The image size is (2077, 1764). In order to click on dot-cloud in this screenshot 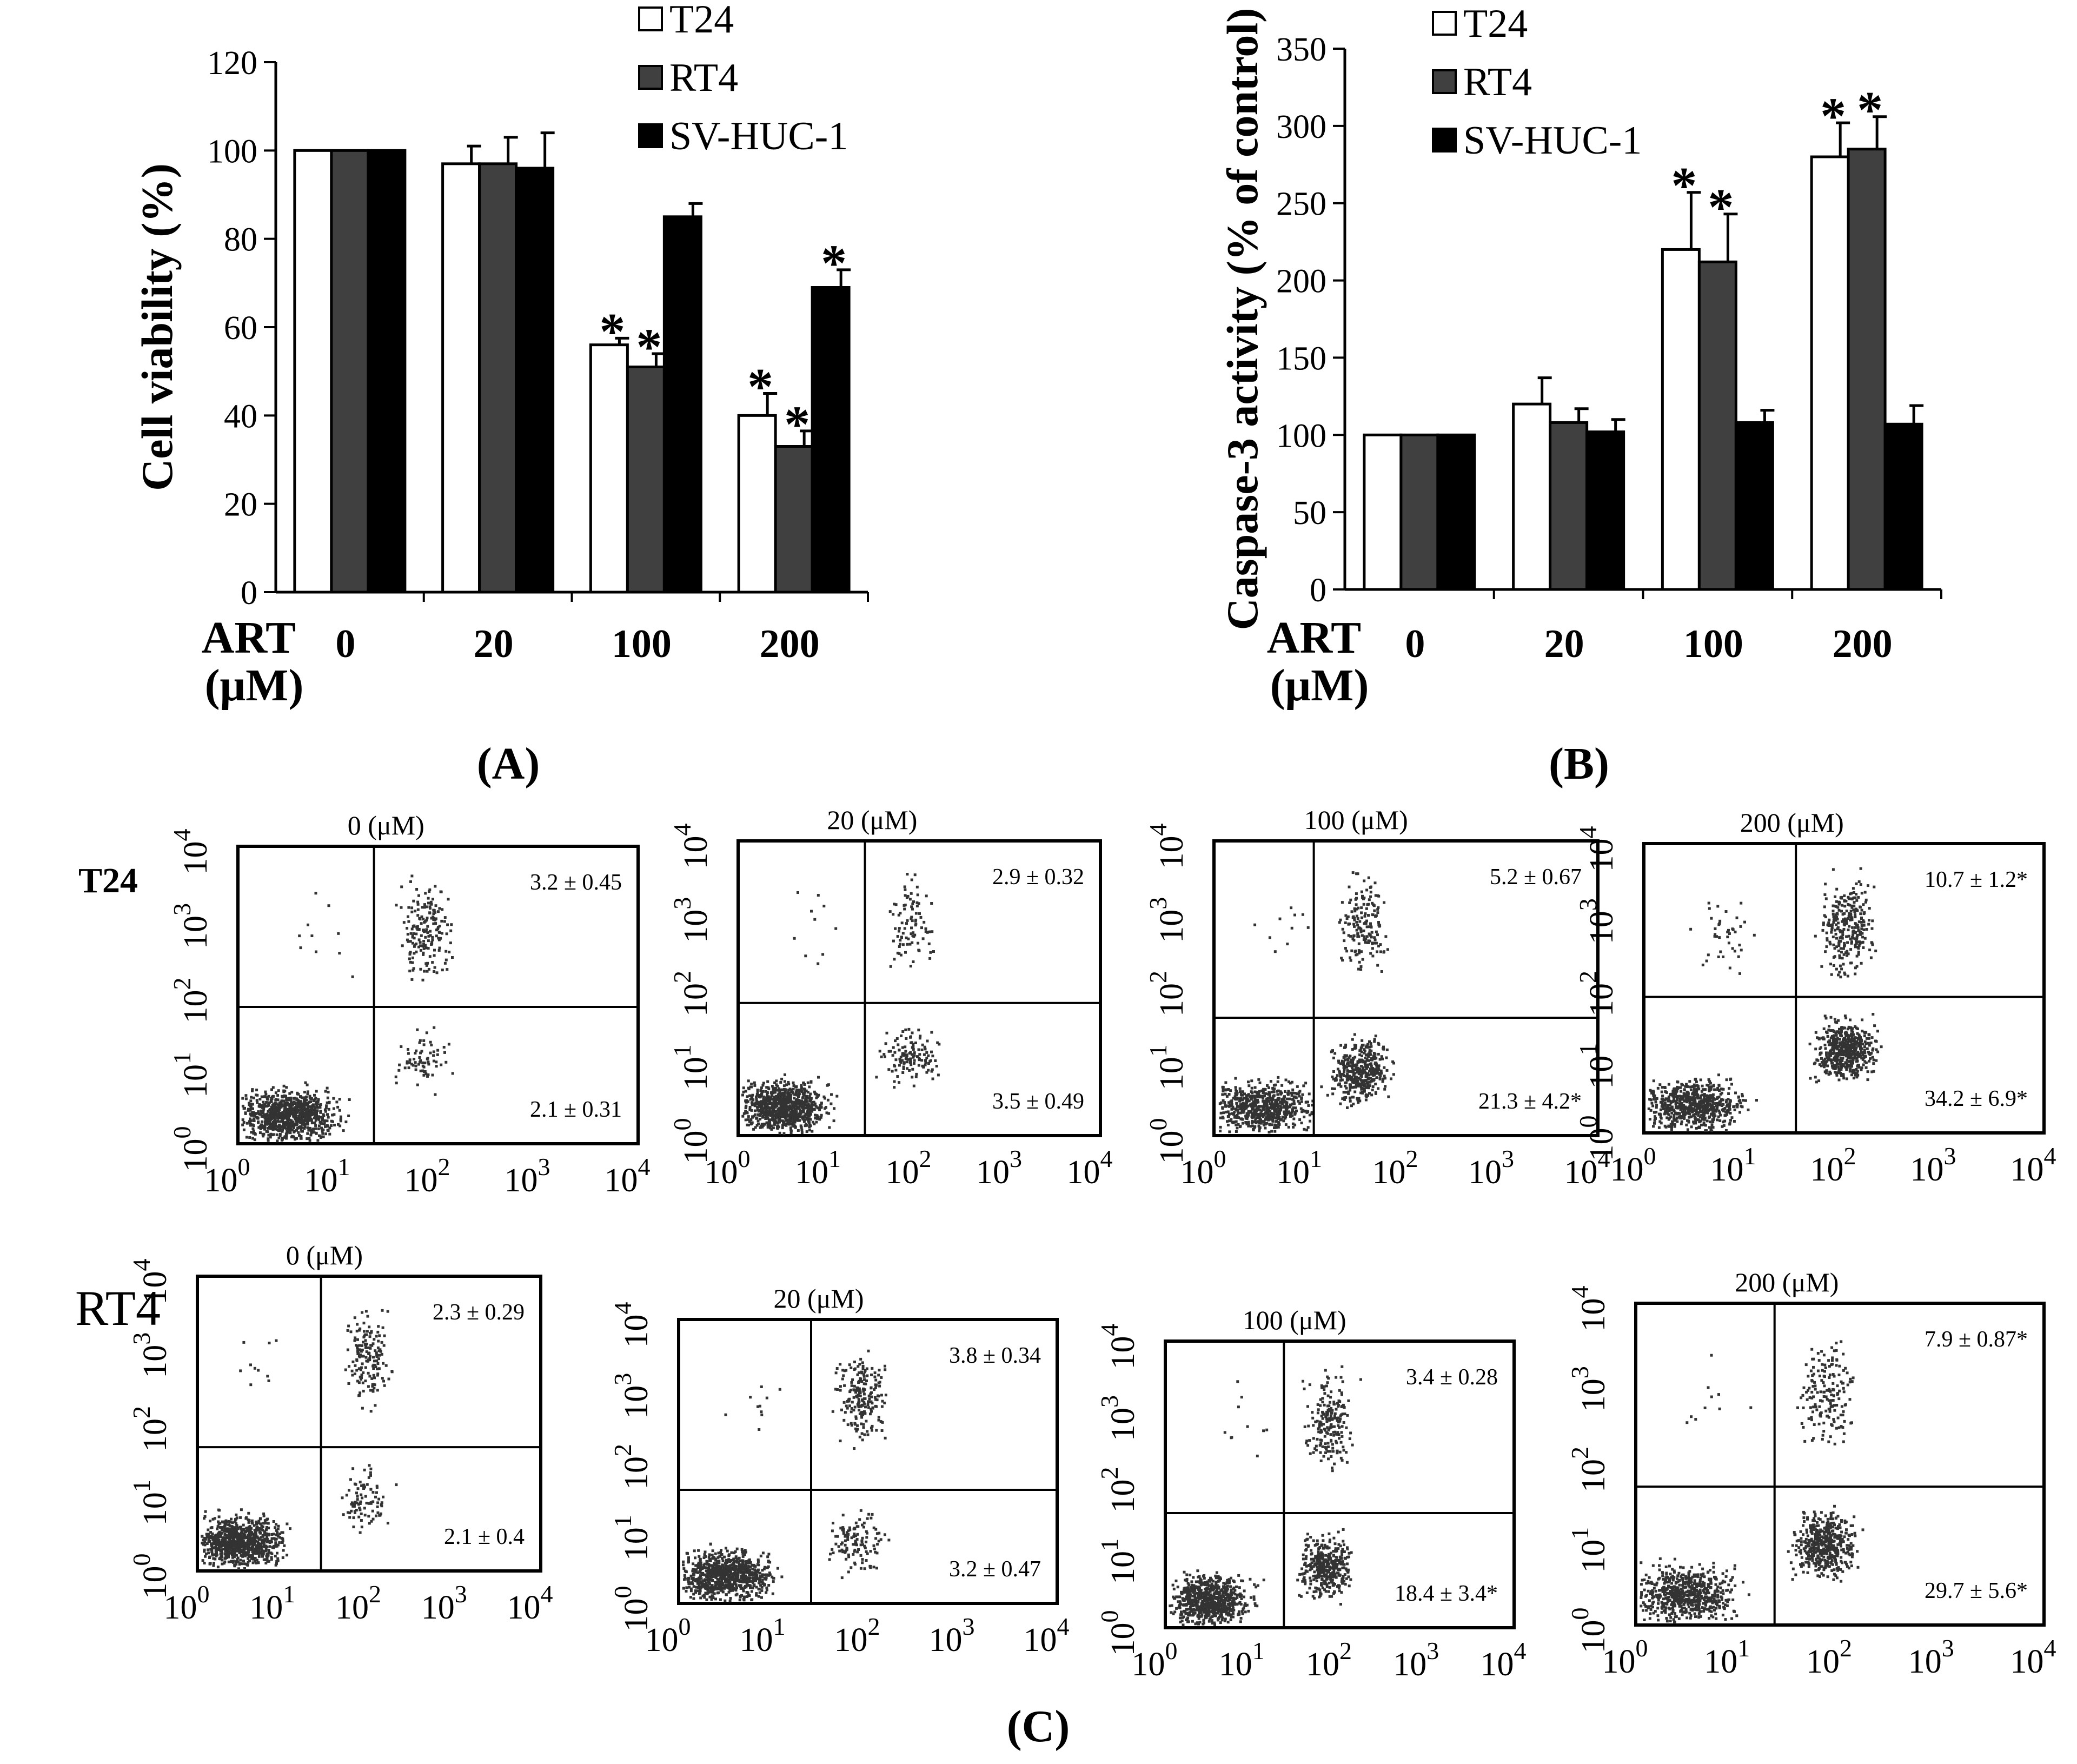, I will do `click(1306, 1003)`.